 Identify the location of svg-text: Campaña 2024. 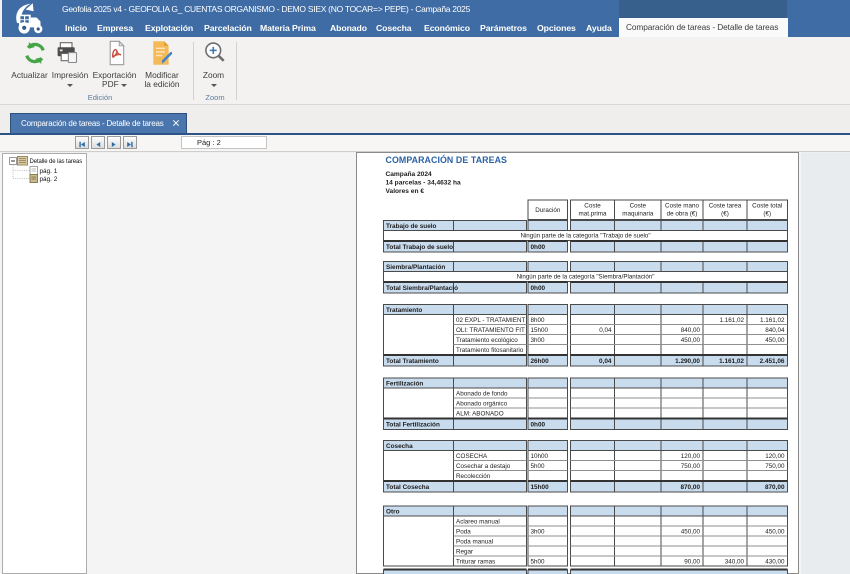
(409, 174).